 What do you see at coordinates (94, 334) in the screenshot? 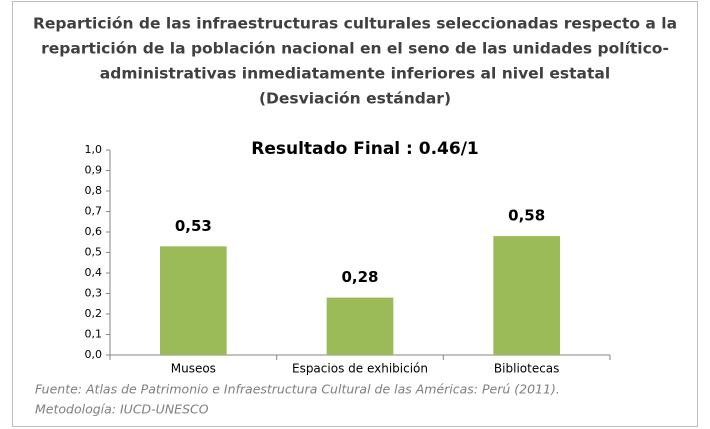
I see `y-tick-label: 0,1` at bounding box center [94, 334].